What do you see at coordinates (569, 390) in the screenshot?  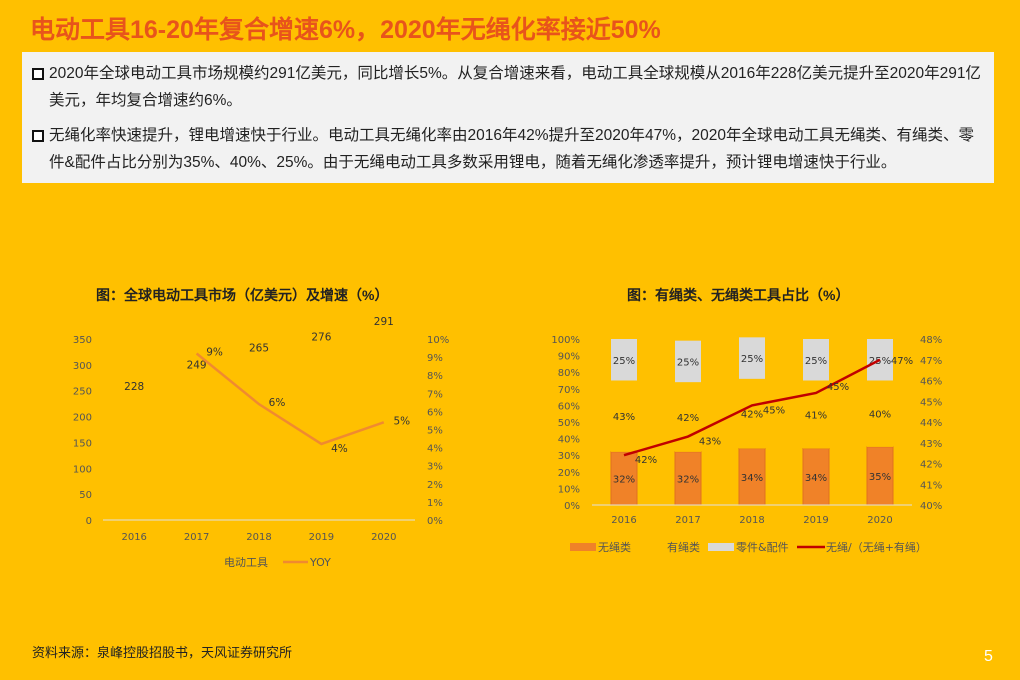 I see `y-axis-left-tick: 70%` at bounding box center [569, 390].